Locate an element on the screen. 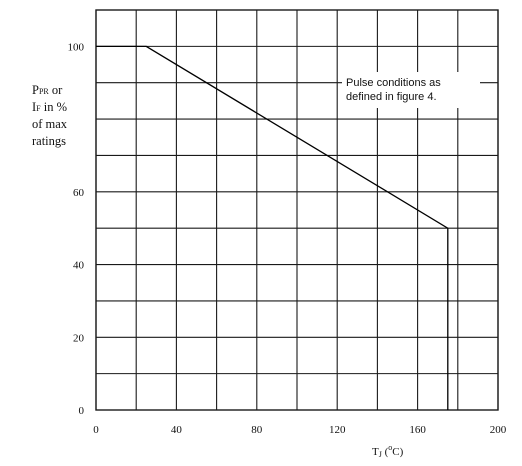 This screenshot has height=466, width=522. y-axis-label-line-1: PPR or is located at coordinates (47, 90).